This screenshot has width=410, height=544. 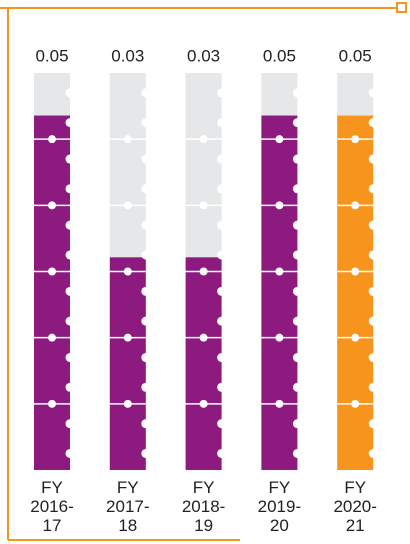 I want to click on x-tick-label: FY 2019-20, so click(x=279, y=506).